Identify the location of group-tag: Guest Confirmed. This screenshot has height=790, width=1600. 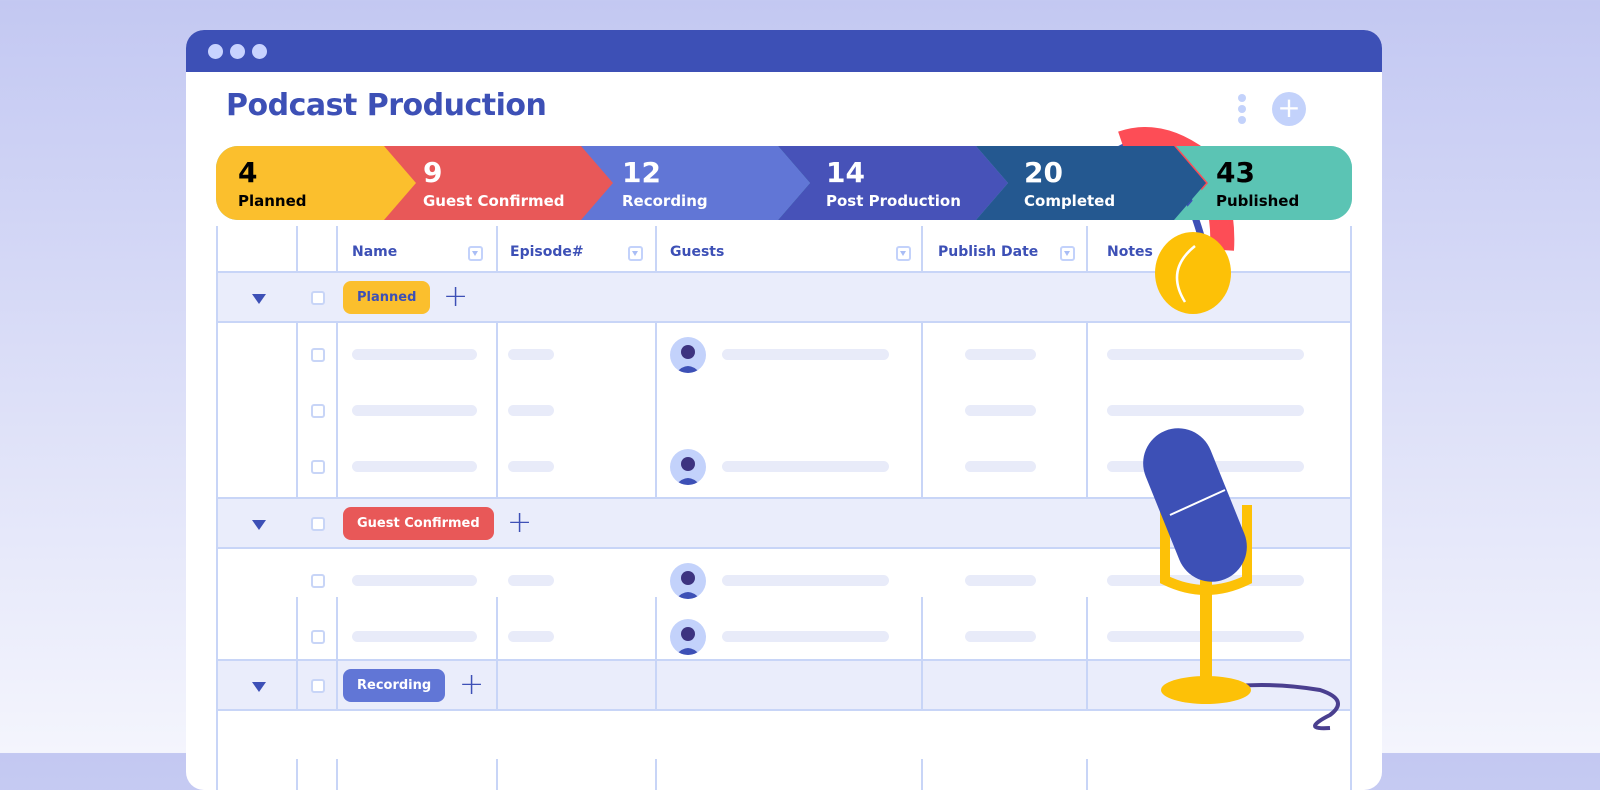
(418, 523).